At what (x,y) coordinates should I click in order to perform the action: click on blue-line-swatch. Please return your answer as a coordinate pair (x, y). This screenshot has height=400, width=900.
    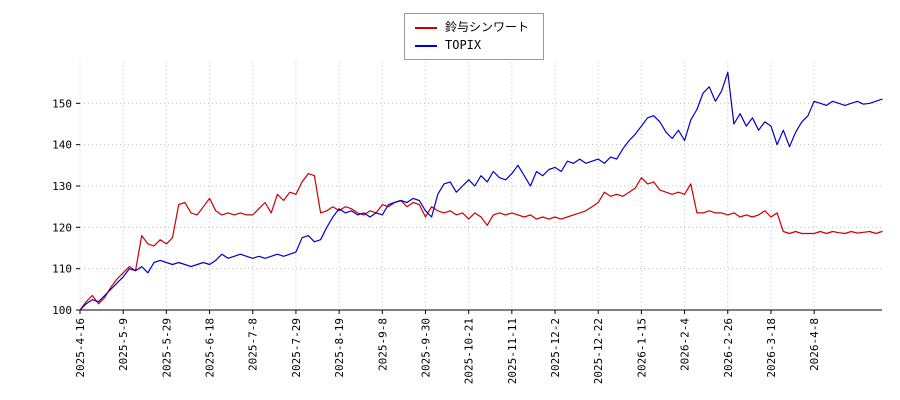
    Looking at the image, I should click on (426, 45).